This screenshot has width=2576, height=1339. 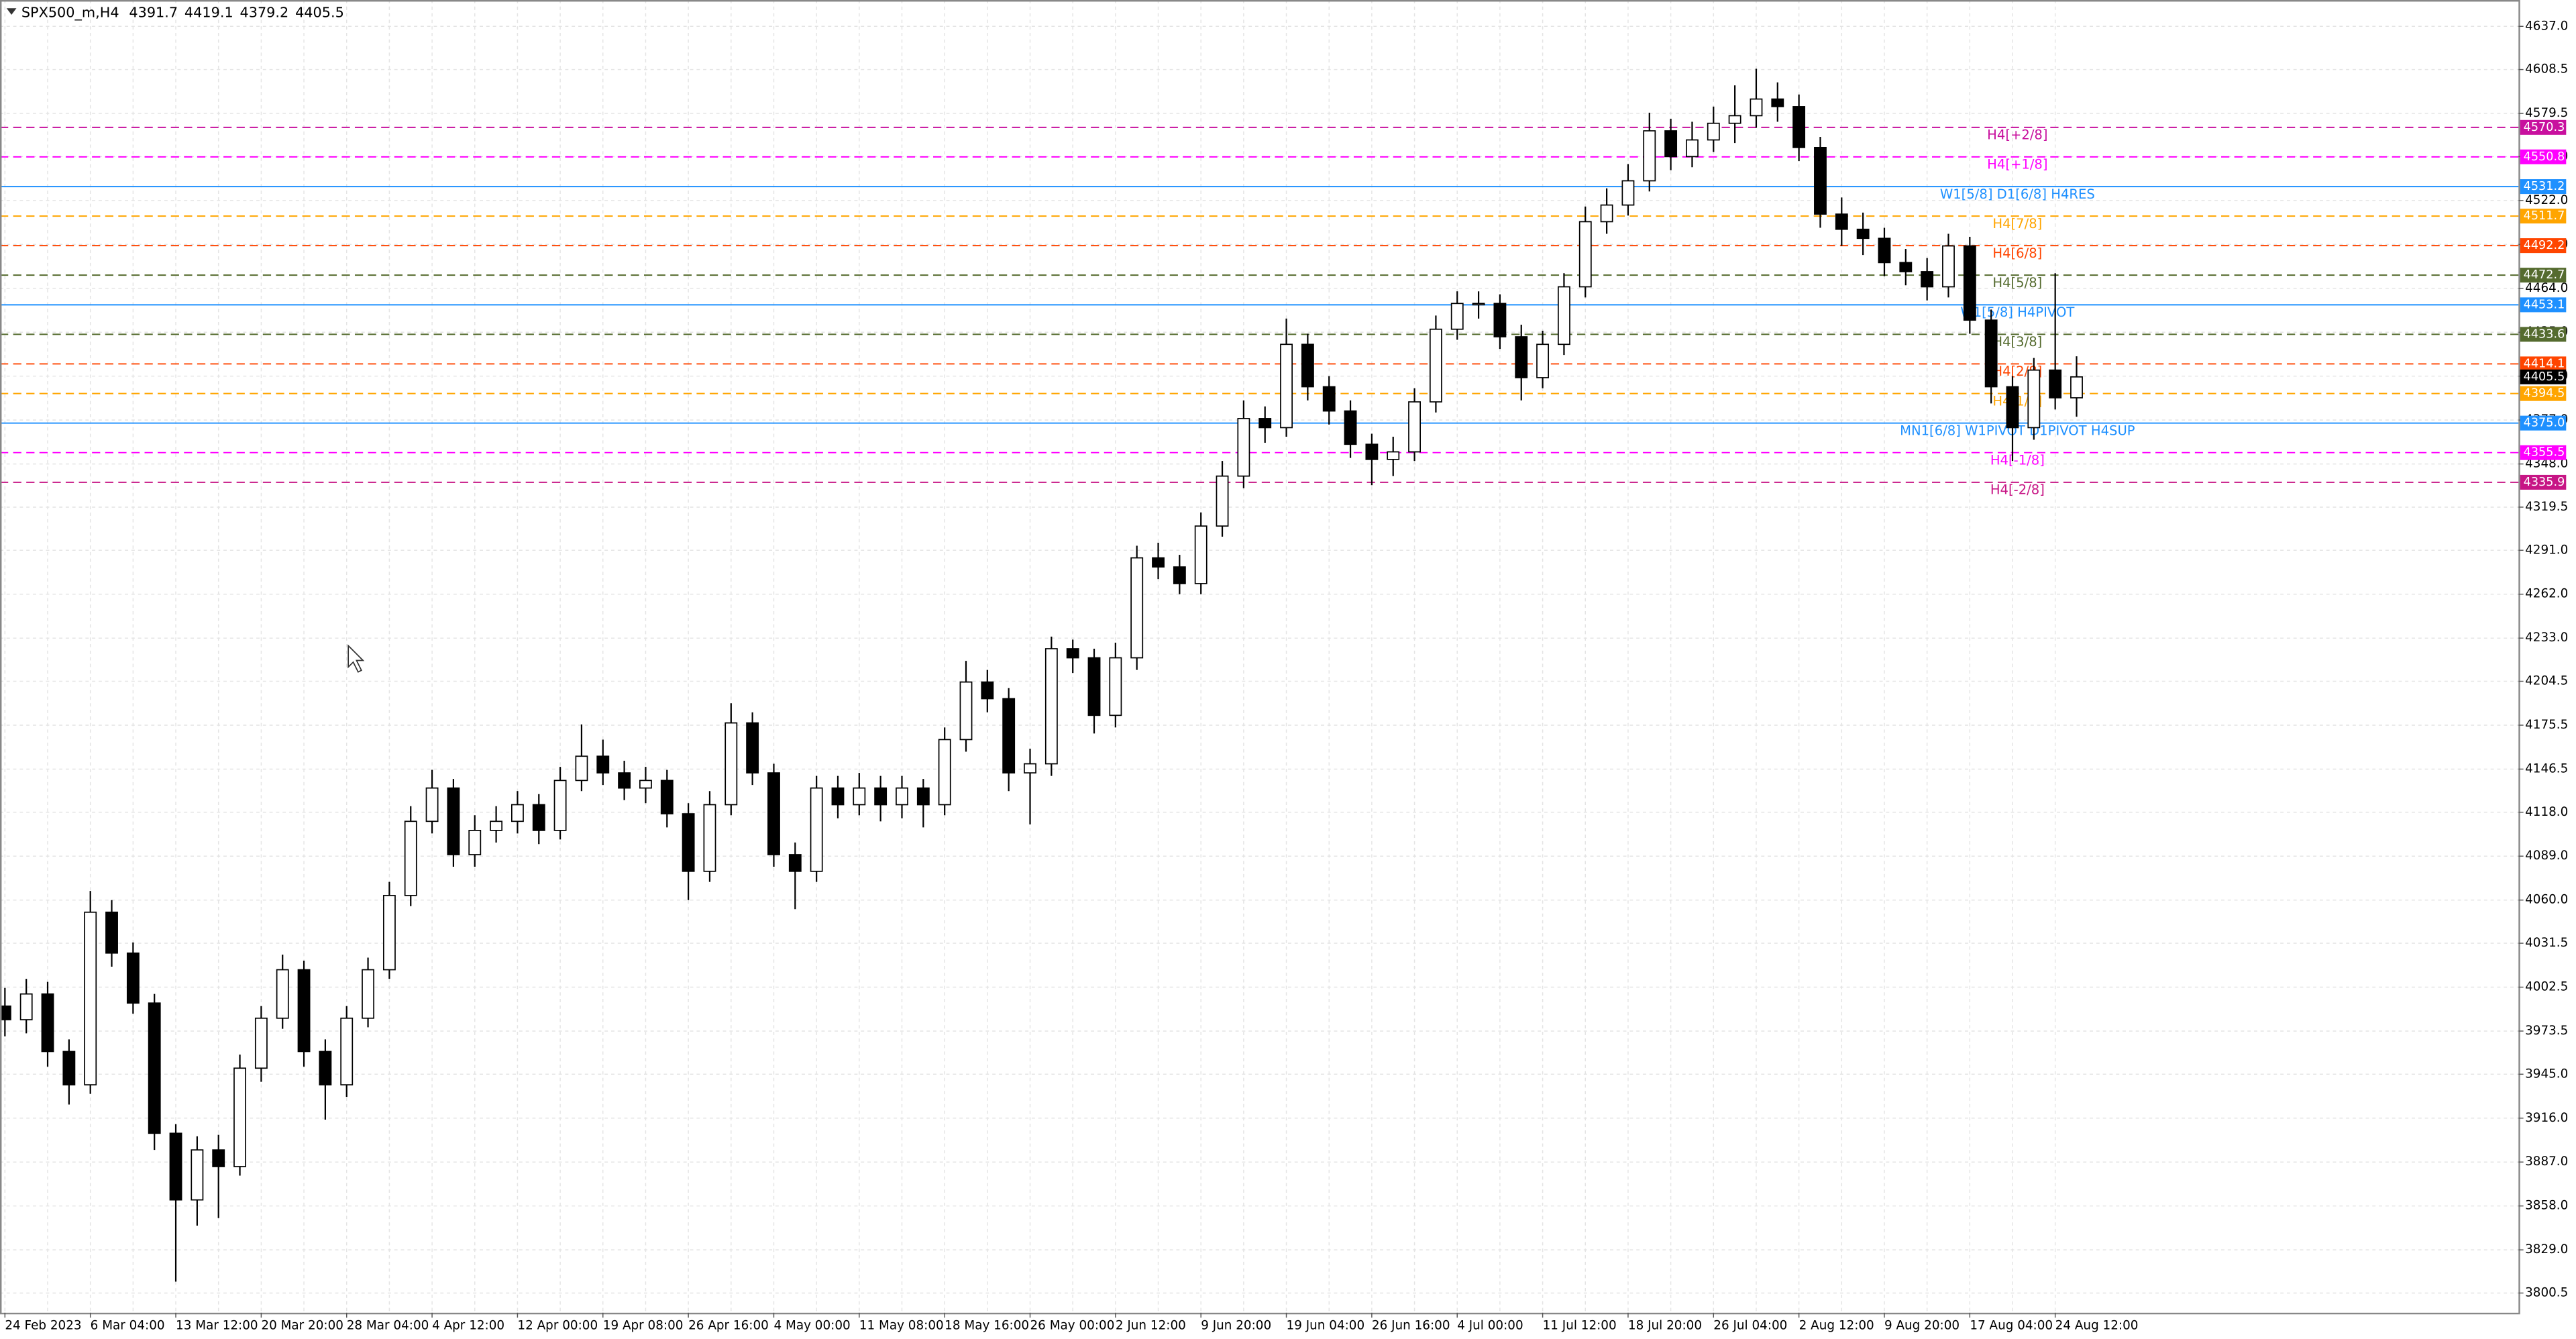 What do you see at coordinates (2546, 1162) in the screenshot?
I see `y-tick-label: 3887.0` at bounding box center [2546, 1162].